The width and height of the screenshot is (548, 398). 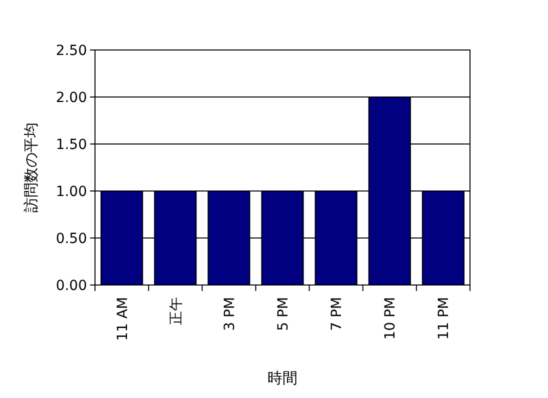 I want to click on x-tick-label: 5 PM, so click(x=284, y=314).